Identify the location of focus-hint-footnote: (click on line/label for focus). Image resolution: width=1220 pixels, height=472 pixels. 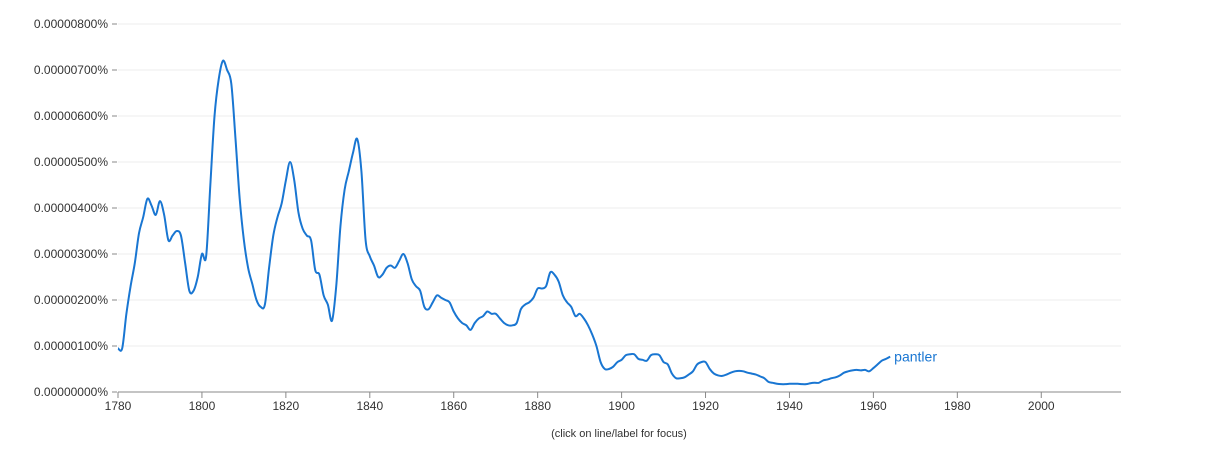
(619, 434).